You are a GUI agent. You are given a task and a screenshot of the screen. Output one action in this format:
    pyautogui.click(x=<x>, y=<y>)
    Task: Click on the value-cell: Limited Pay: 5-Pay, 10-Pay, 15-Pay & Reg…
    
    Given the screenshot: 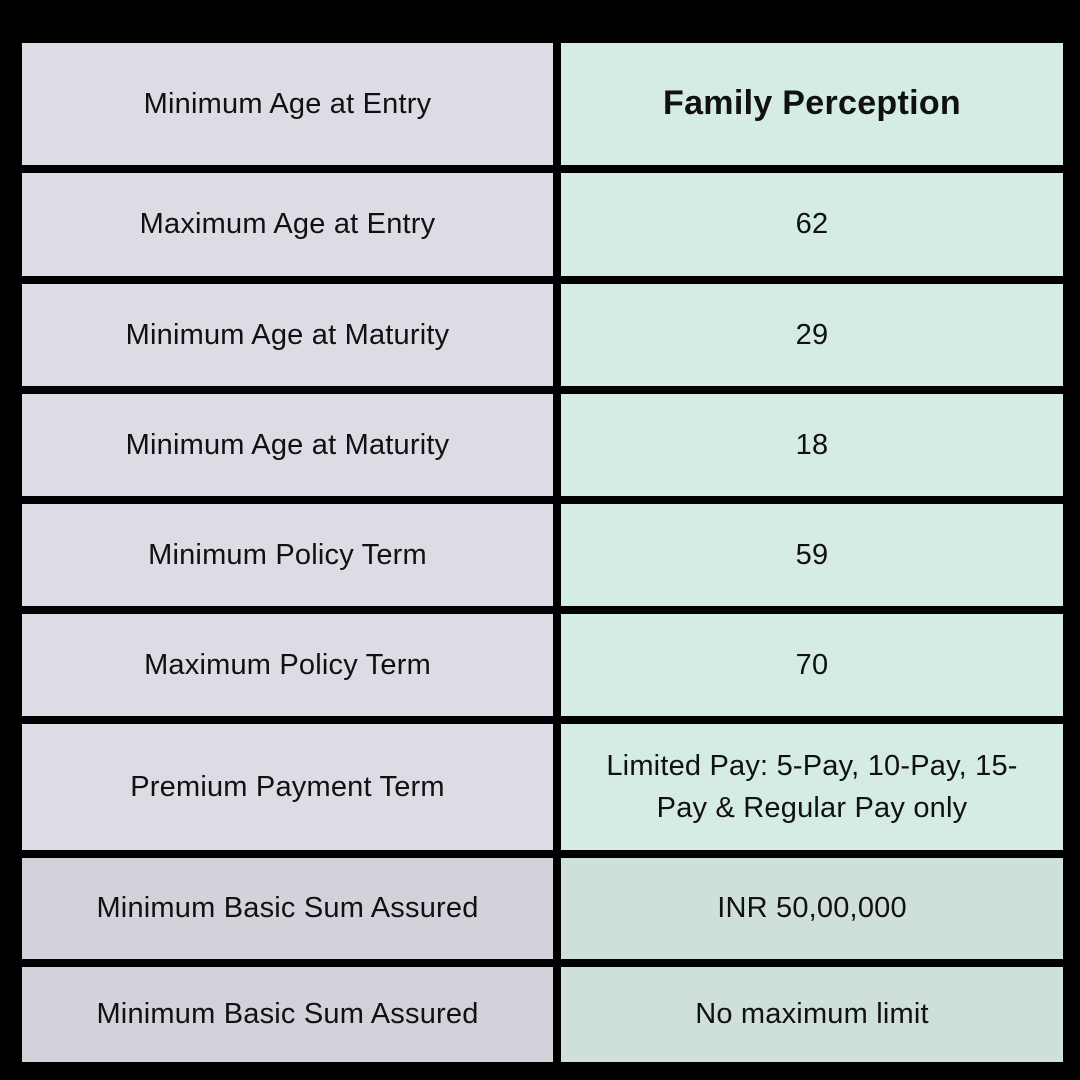 What is the action you would take?
    pyautogui.click(x=812, y=787)
    